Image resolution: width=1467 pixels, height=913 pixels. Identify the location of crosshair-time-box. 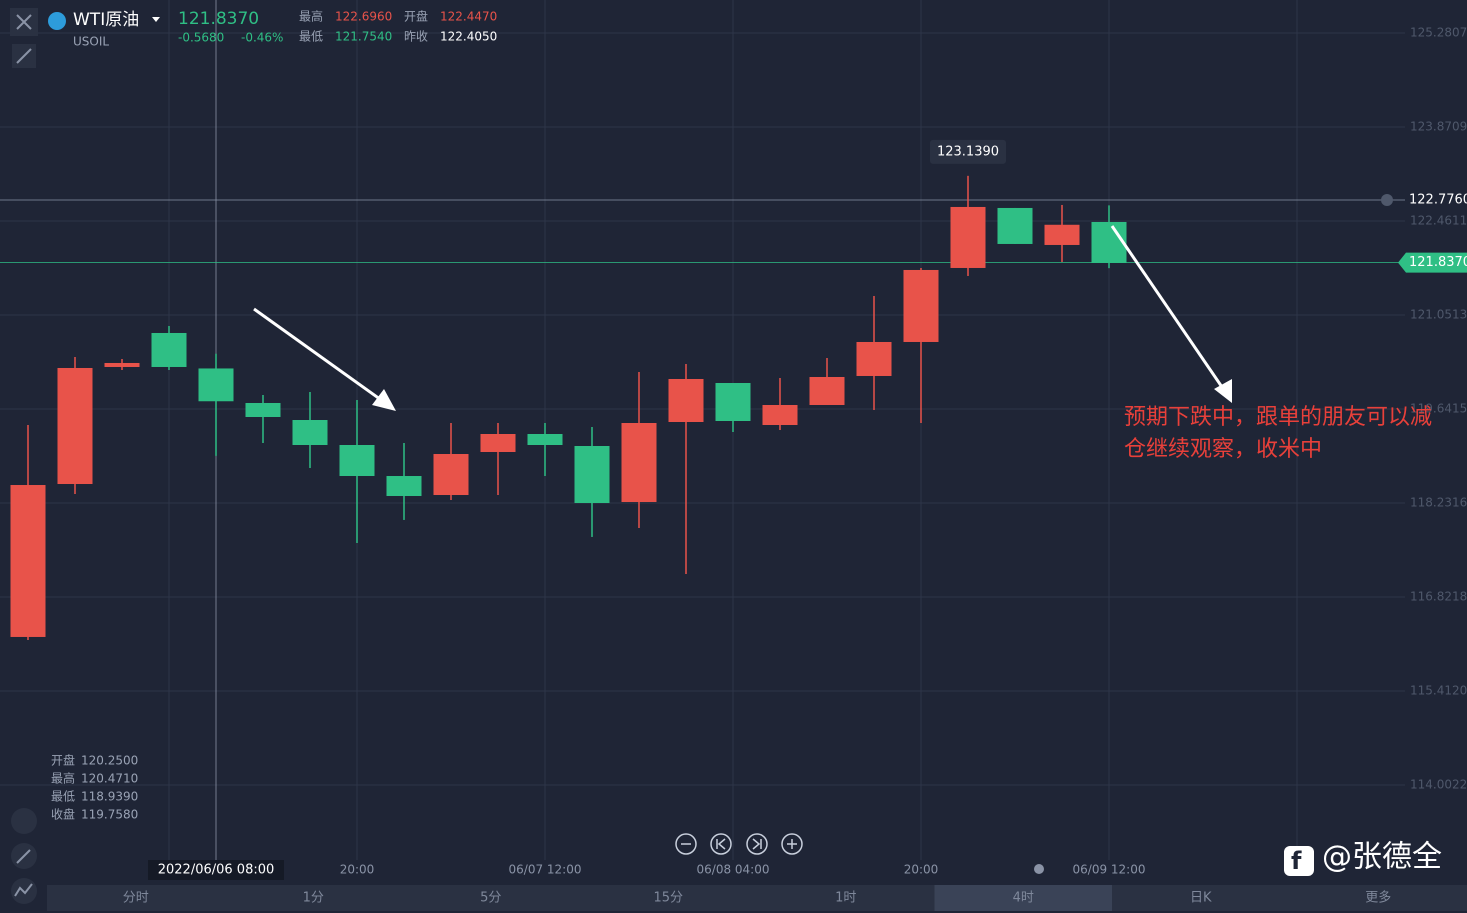
(216, 870).